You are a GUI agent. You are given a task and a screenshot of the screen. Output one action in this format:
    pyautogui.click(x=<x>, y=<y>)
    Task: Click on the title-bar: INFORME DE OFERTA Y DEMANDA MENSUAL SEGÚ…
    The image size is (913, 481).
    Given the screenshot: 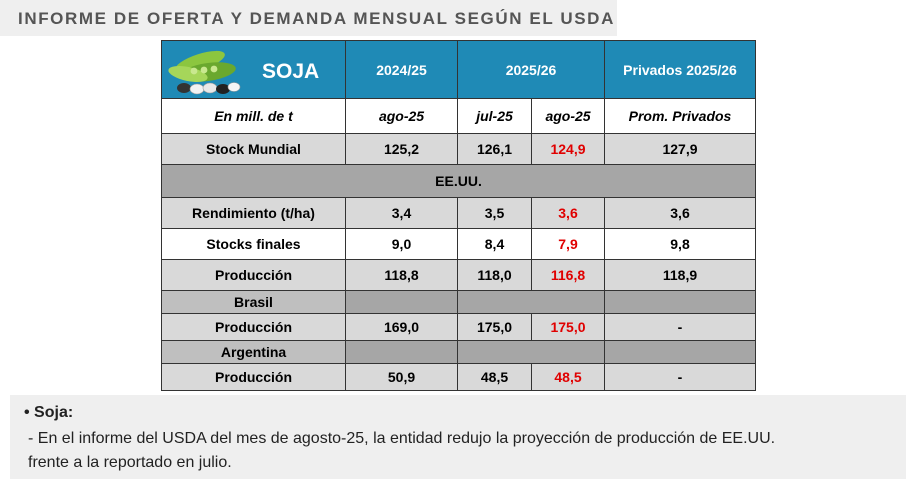 What is the action you would take?
    pyautogui.click(x=308, y=18)
    